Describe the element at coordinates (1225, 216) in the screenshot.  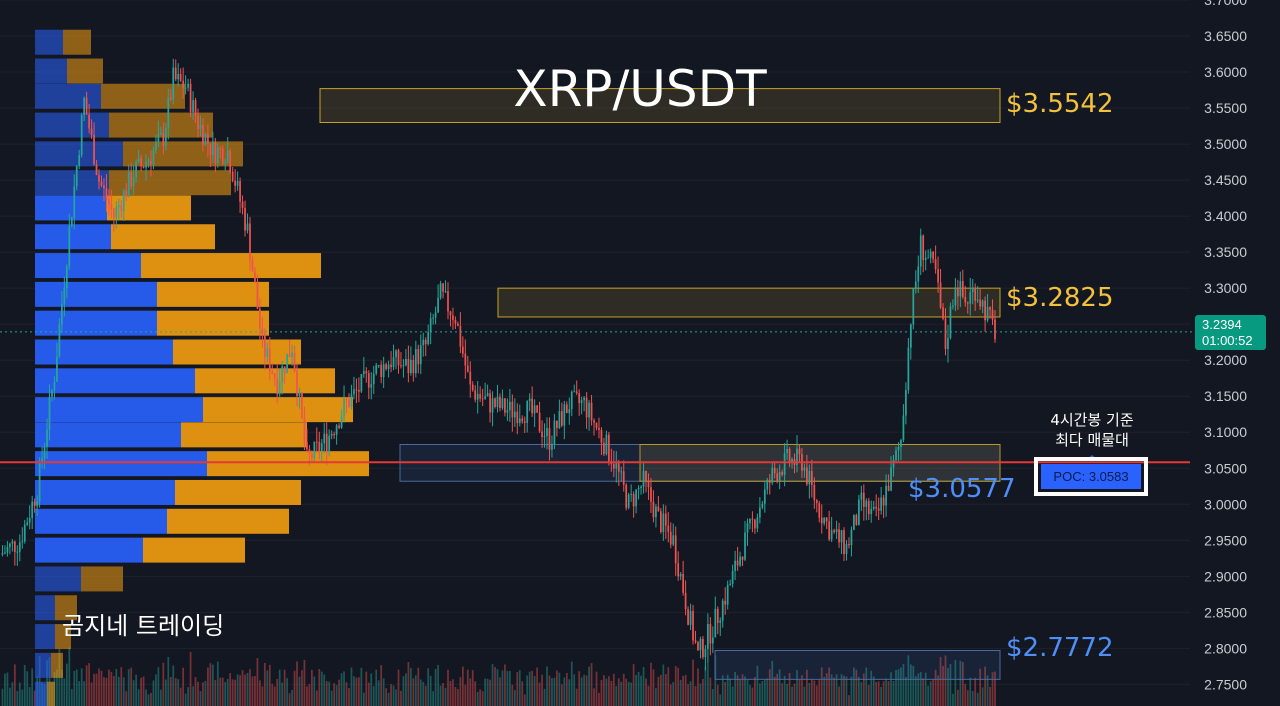
I see `price-tick-label: 3.4000` at that location.